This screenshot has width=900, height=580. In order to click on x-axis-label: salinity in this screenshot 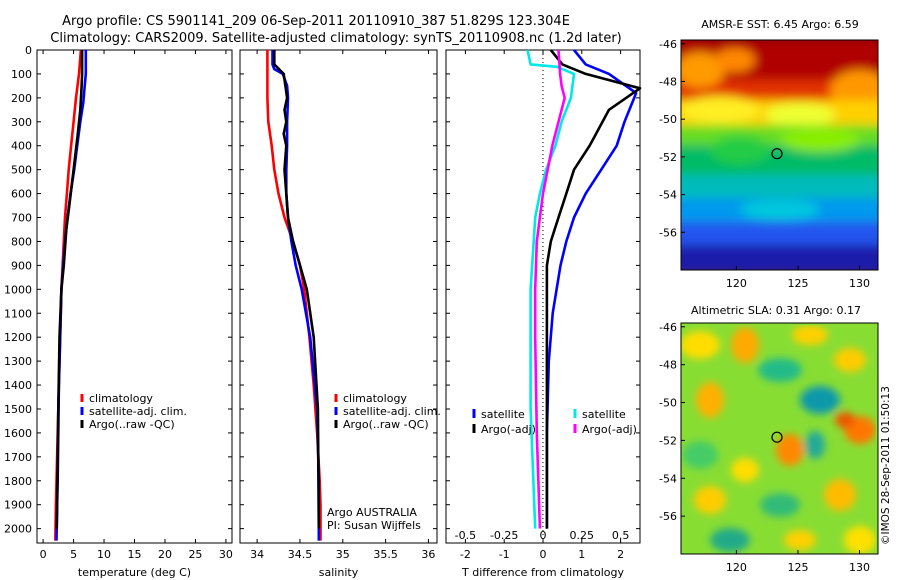, I will do `click(339, 572)`.